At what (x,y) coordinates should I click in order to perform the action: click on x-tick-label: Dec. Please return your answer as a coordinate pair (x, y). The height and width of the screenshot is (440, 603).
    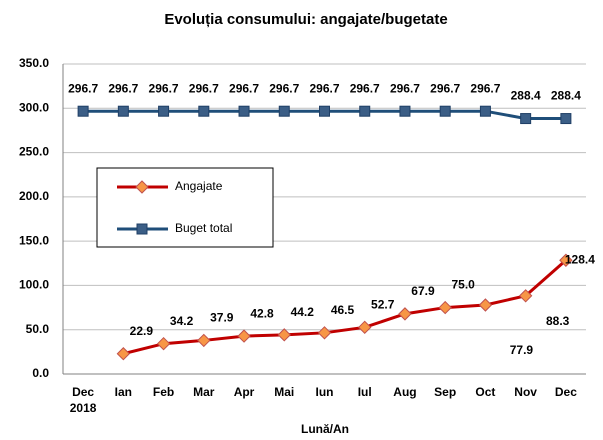
    Looking at the image, I should click on (565, 392).